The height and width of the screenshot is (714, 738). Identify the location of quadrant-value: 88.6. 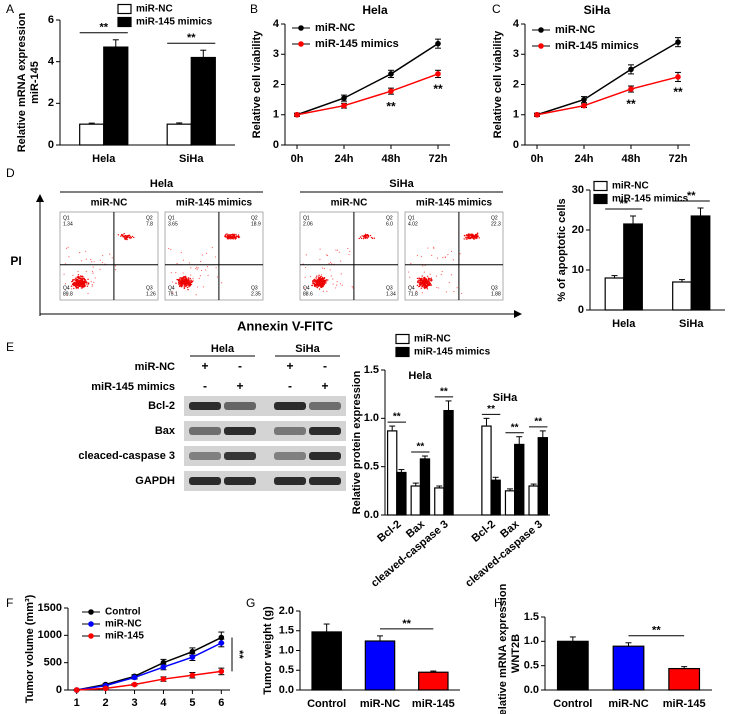
(308, 294).